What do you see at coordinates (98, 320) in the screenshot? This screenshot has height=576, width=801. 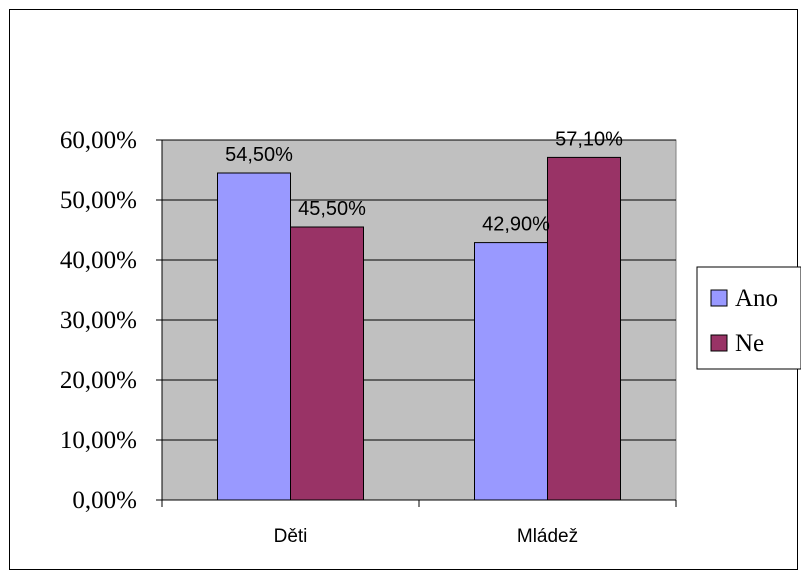 I see `y-tick-label: 30,00%` at bounding box center [98, 320].